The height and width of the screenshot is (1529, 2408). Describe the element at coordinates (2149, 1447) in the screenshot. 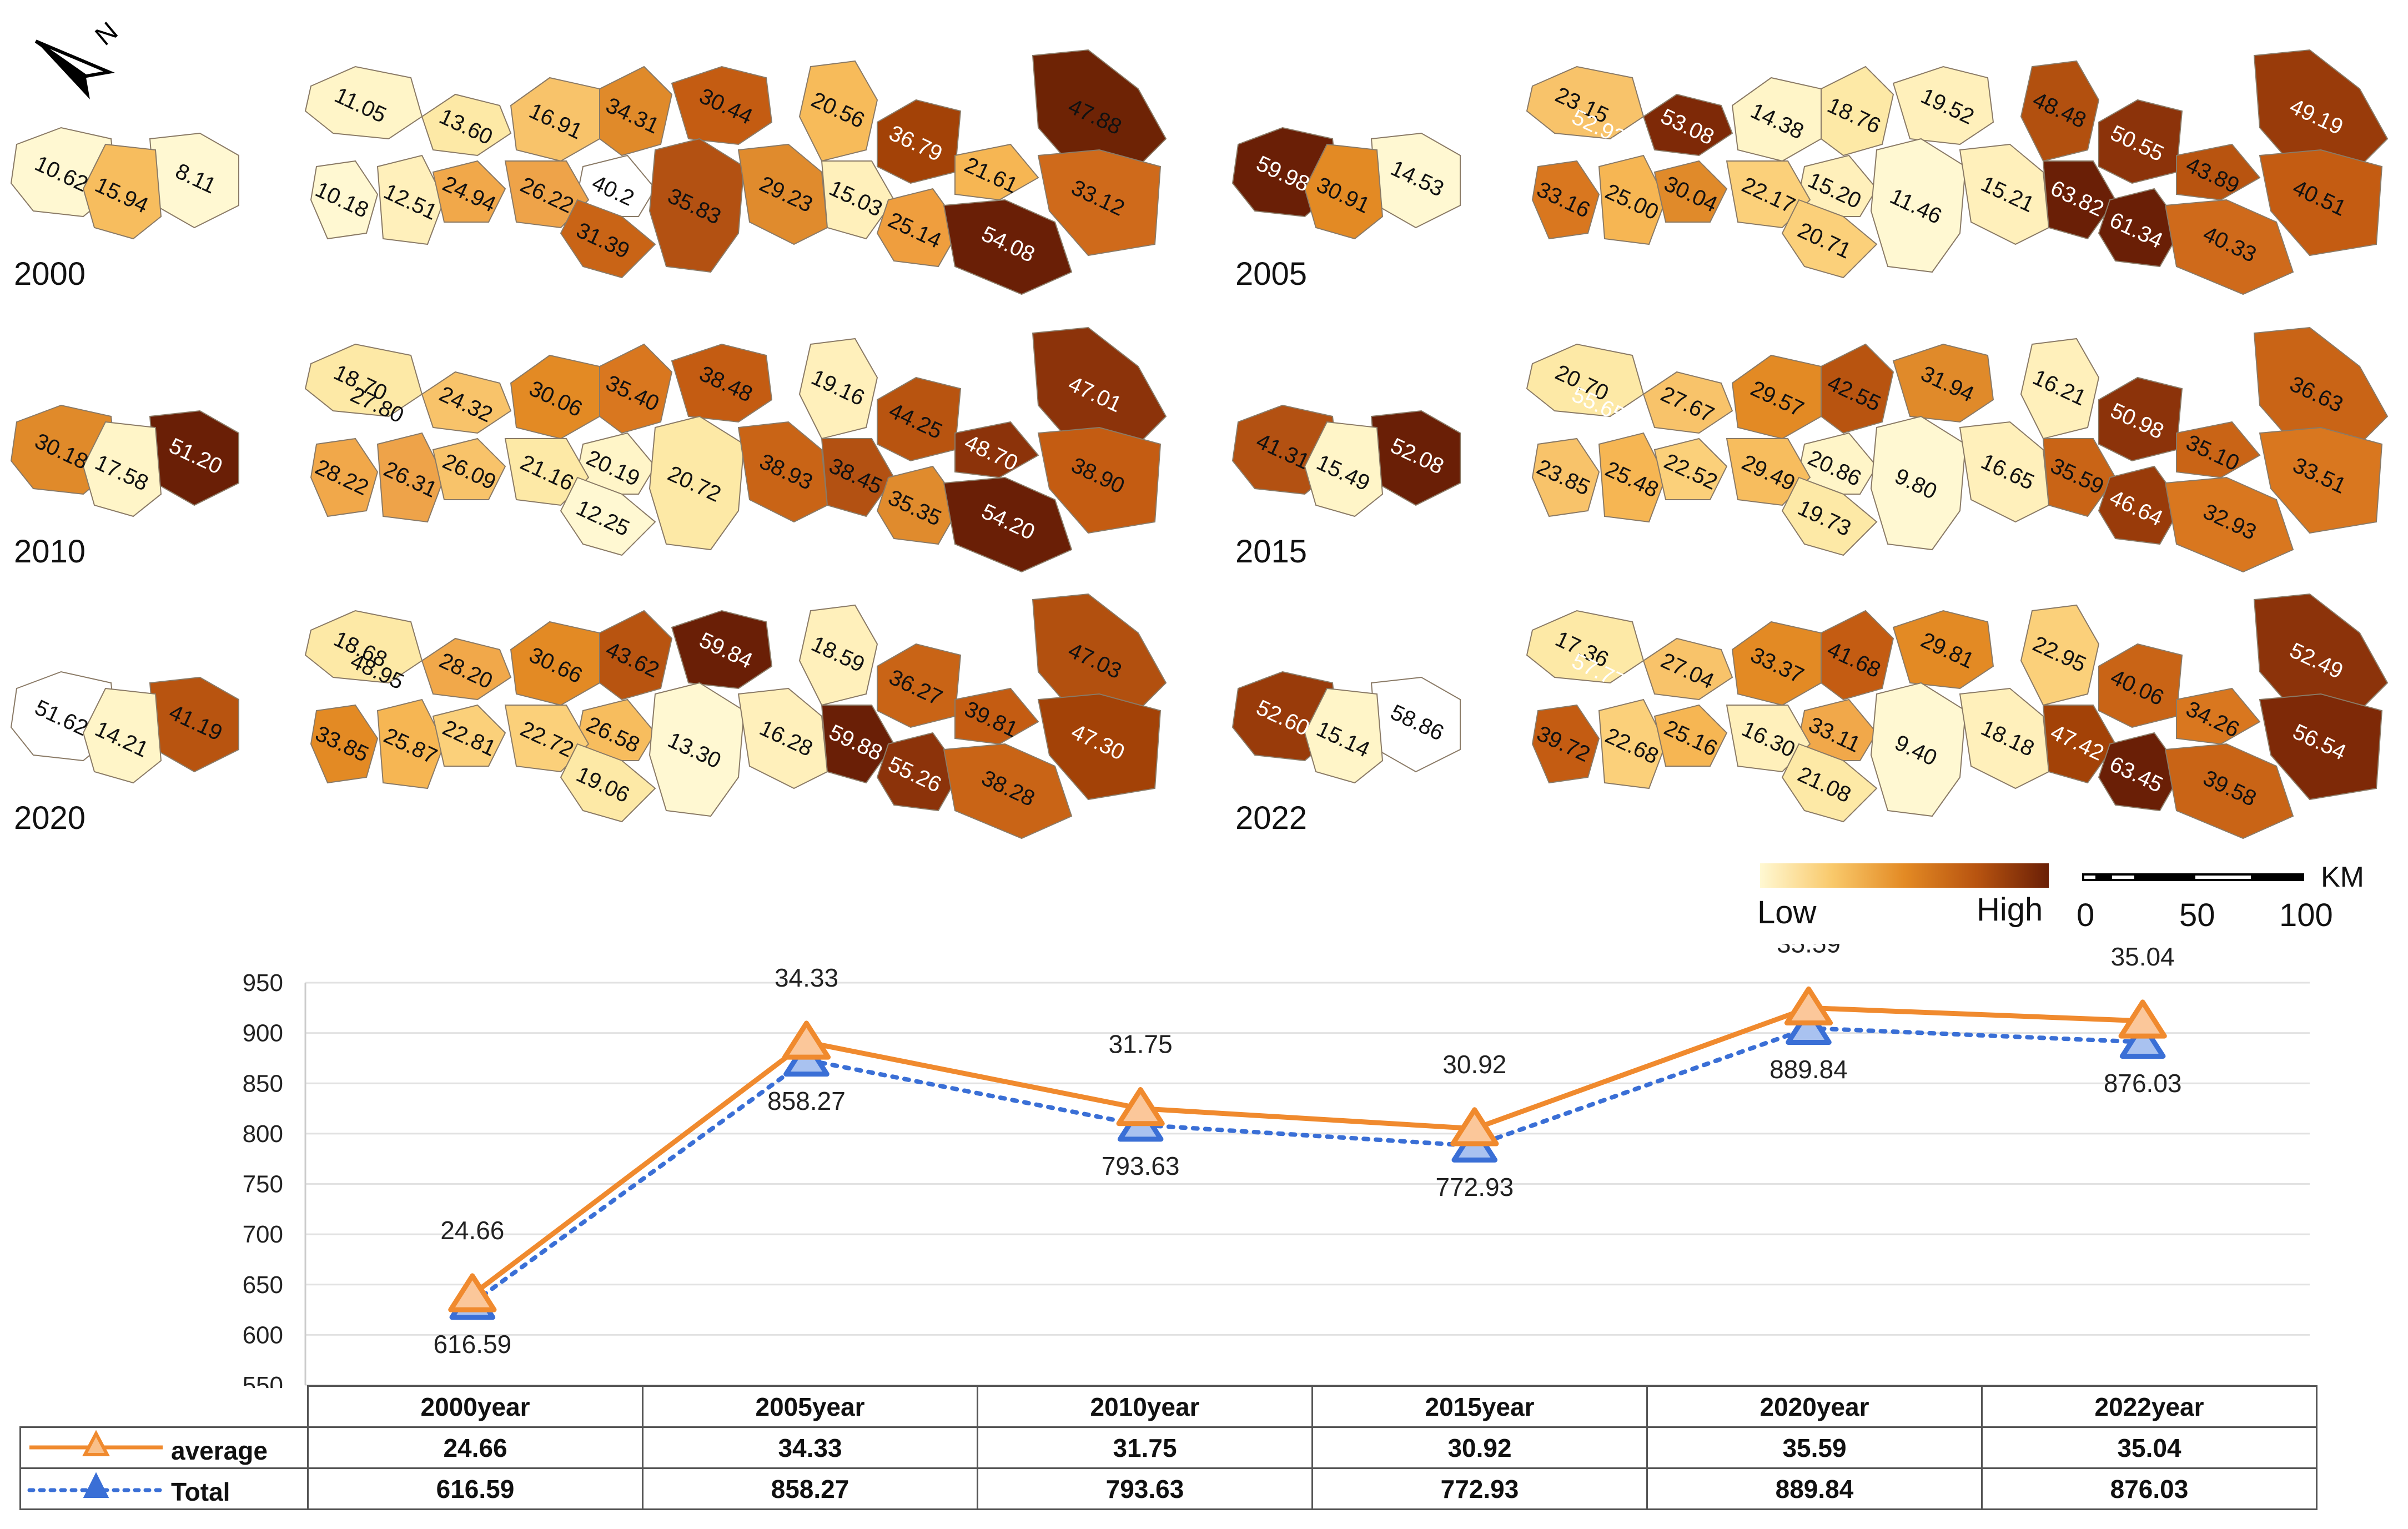

I see `table-cell: 35.04` at that location.